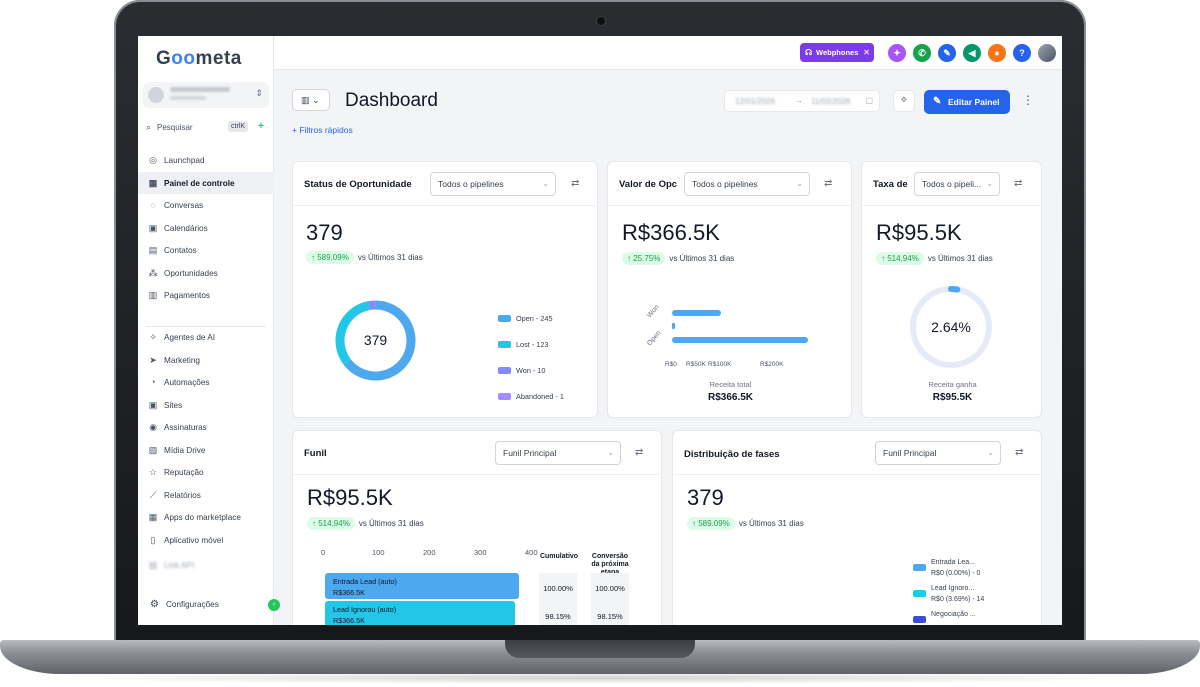  Describe the element at coordinates (206, 450) in the screenshot. I see `sidebar-item-m-dia-drive: ▨ Mídia Drive` at that location.